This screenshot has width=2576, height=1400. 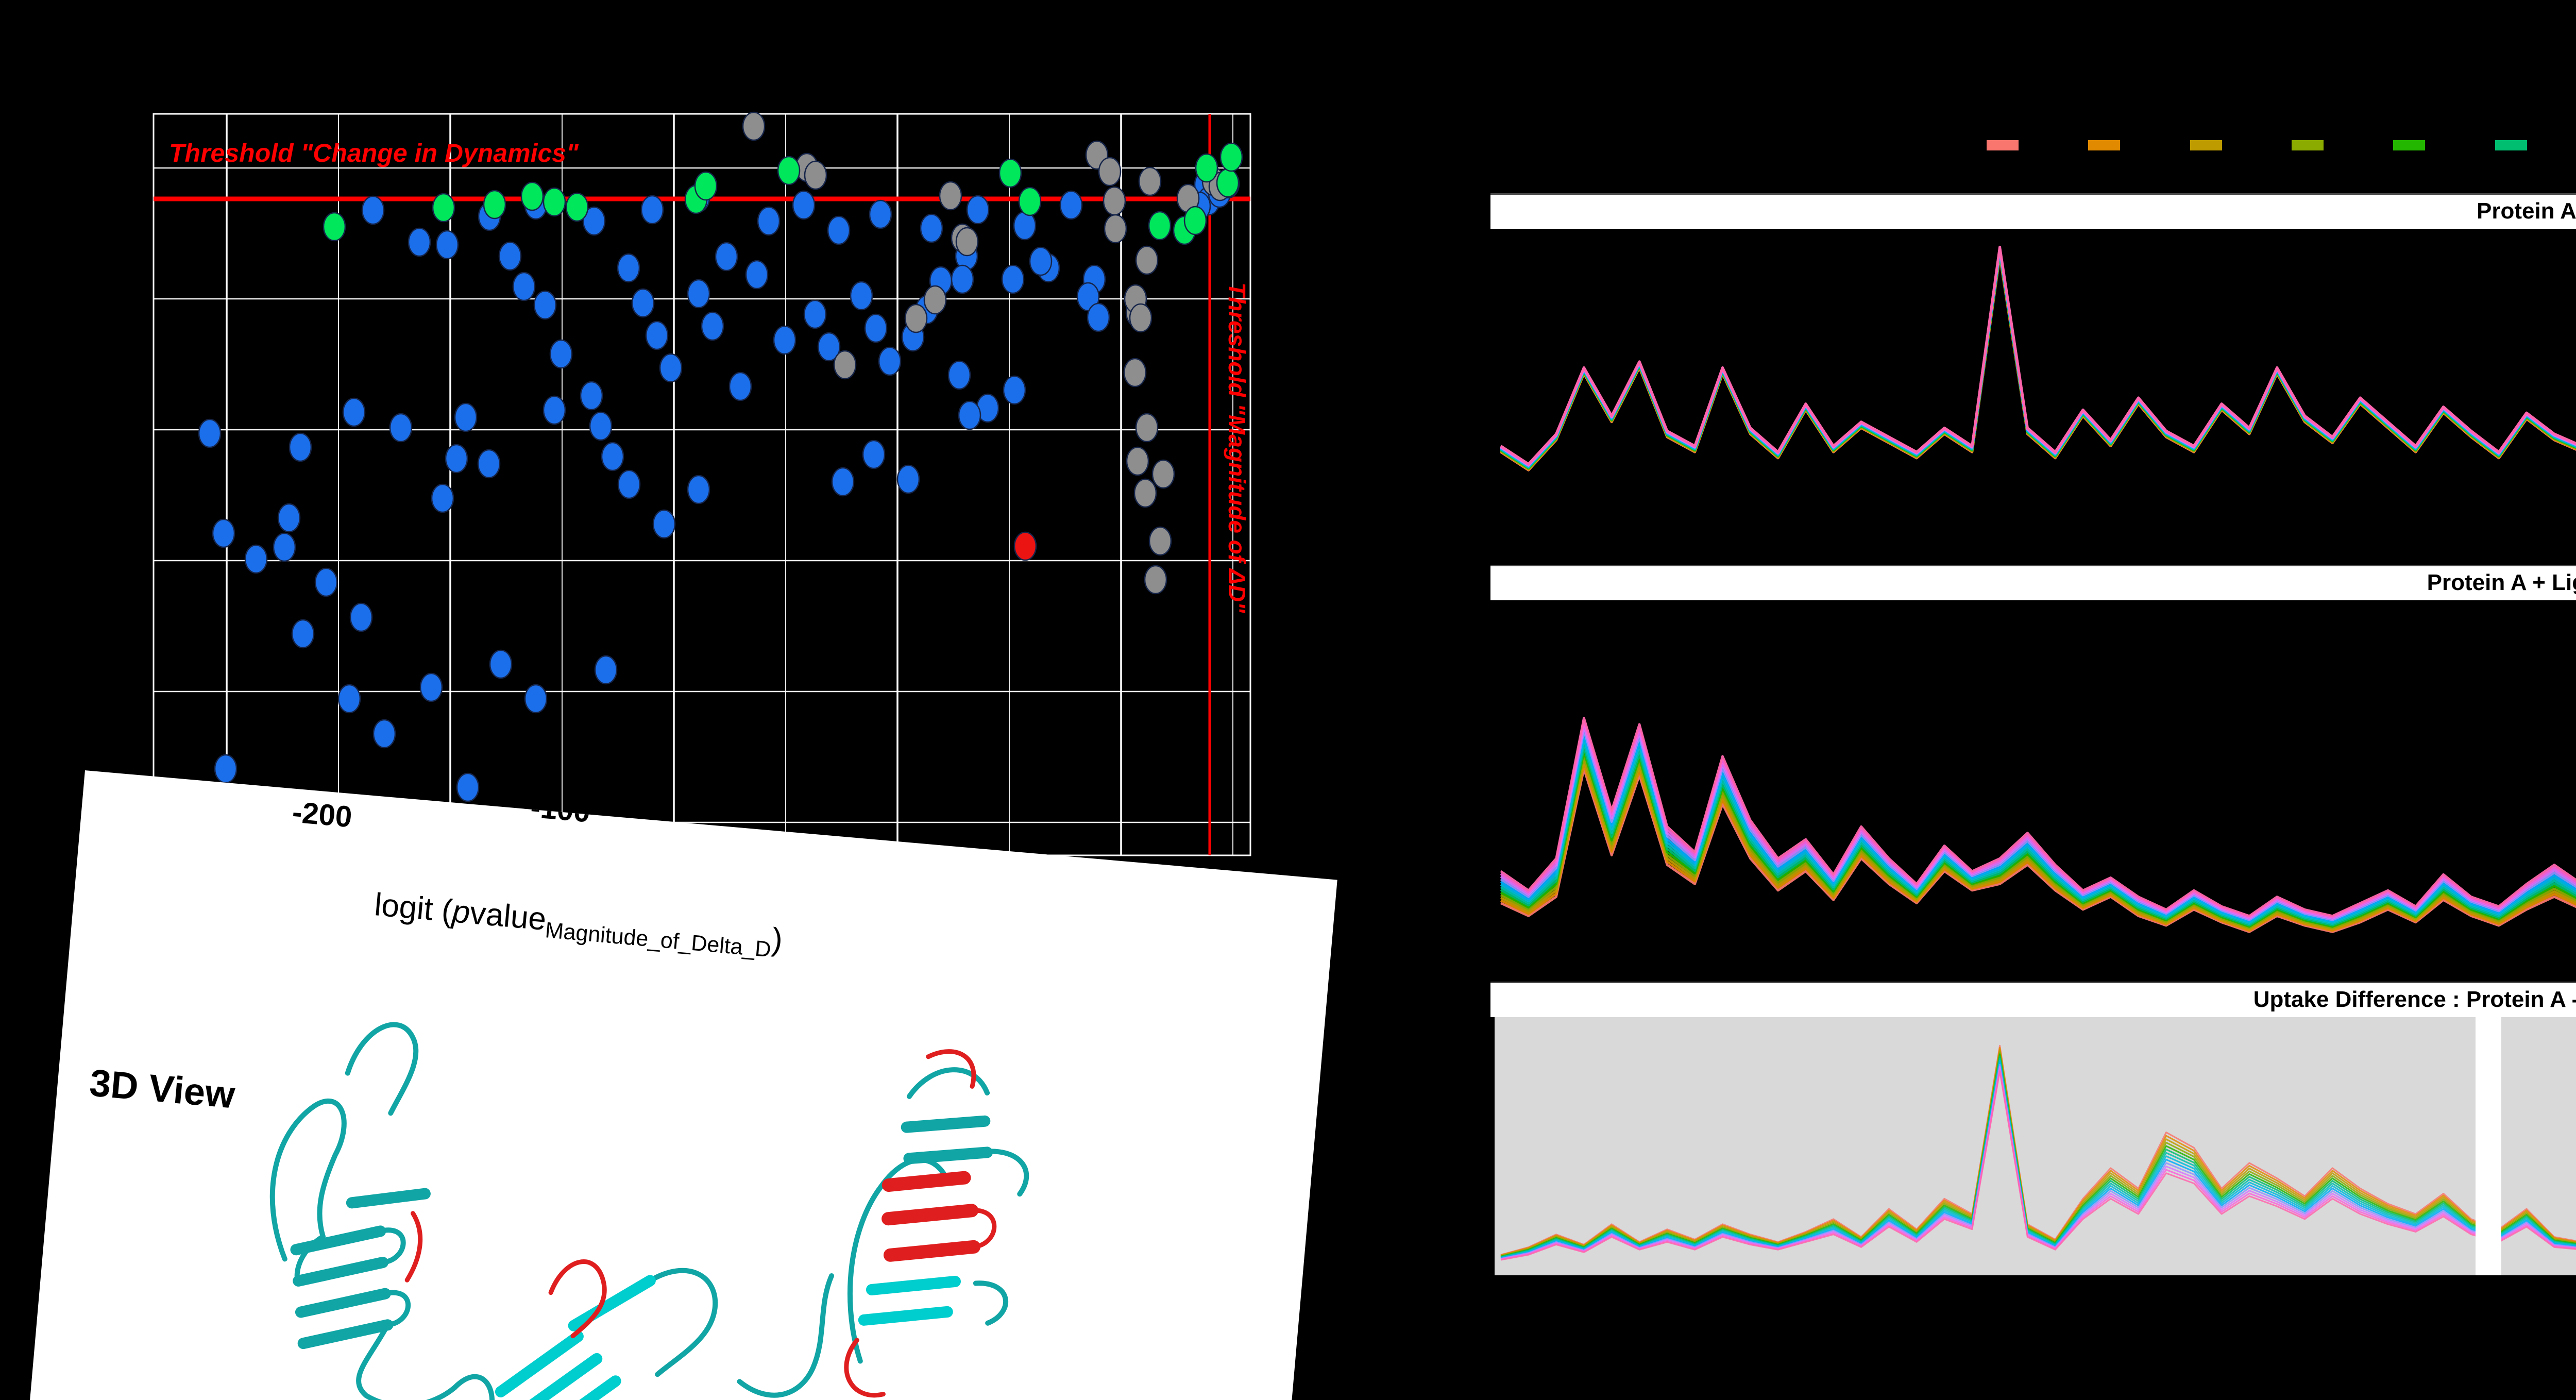 I want to click on protein-ribbon-graphic, so click(x=654, y=1188).